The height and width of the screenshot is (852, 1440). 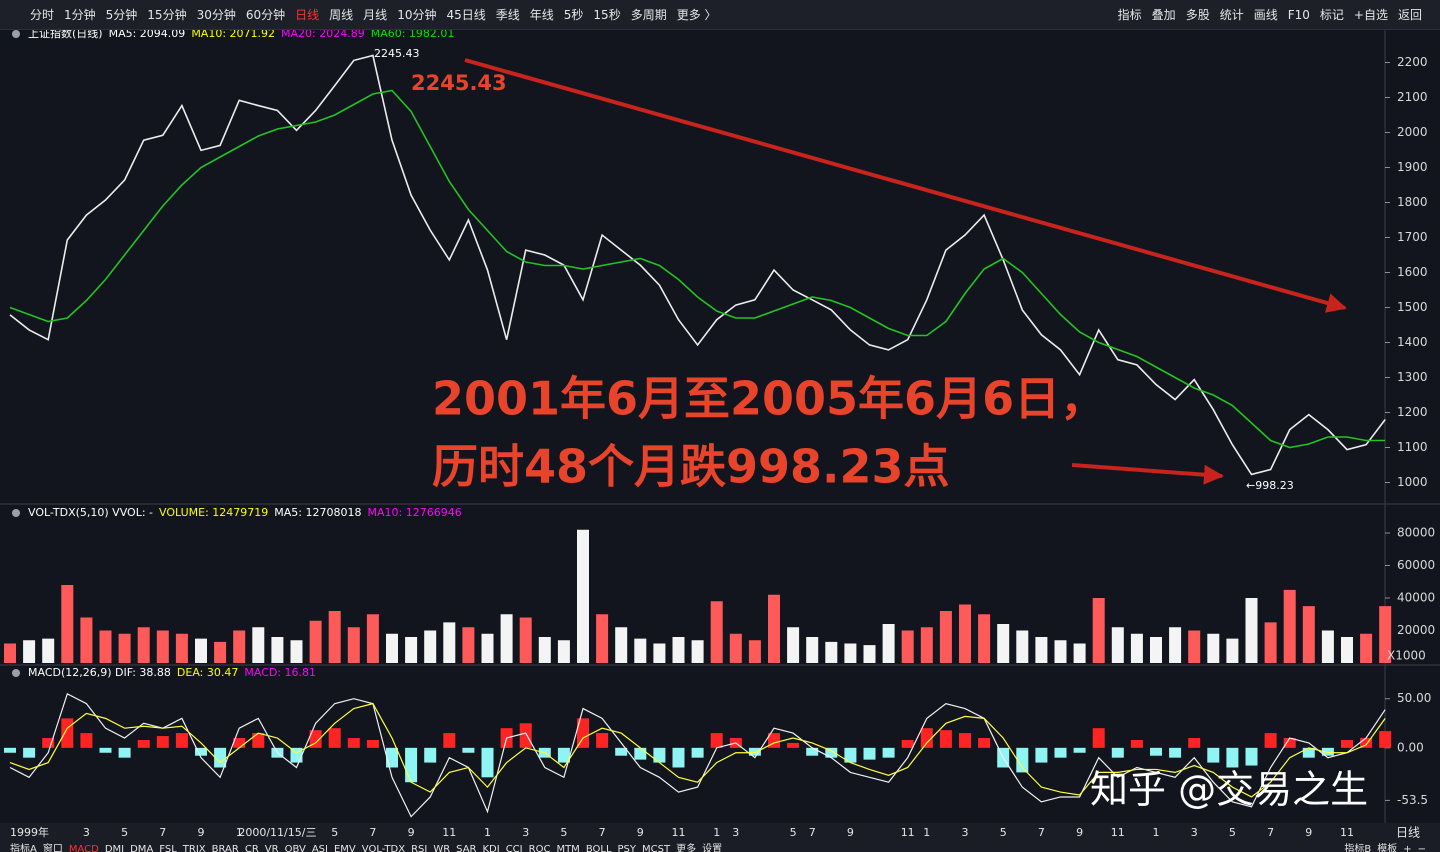 What do you see at coordinates (1331, 15) in the screenshot?
I see `tab: 标记` at bounding box center [1331, 15].